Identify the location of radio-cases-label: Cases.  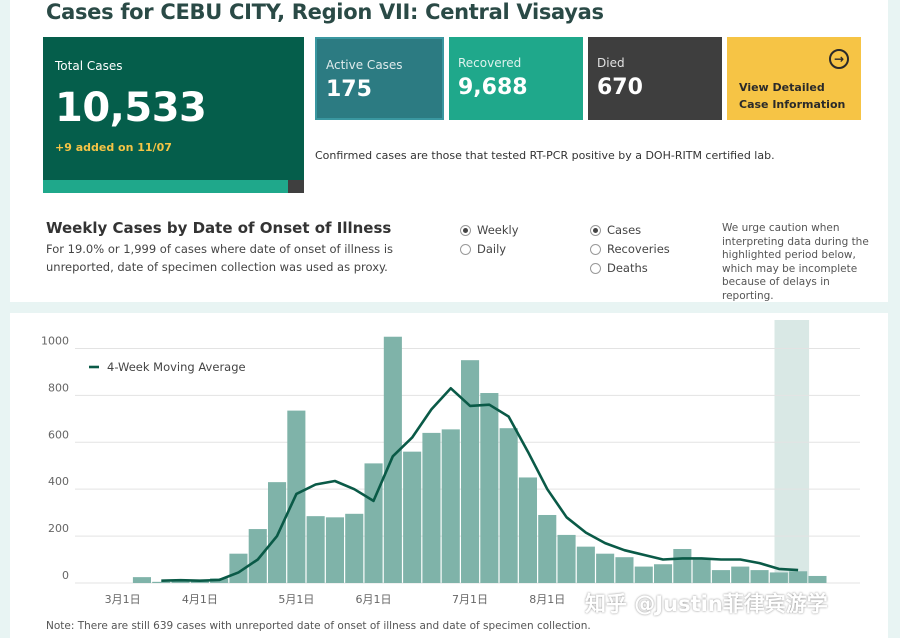
(624, 230).